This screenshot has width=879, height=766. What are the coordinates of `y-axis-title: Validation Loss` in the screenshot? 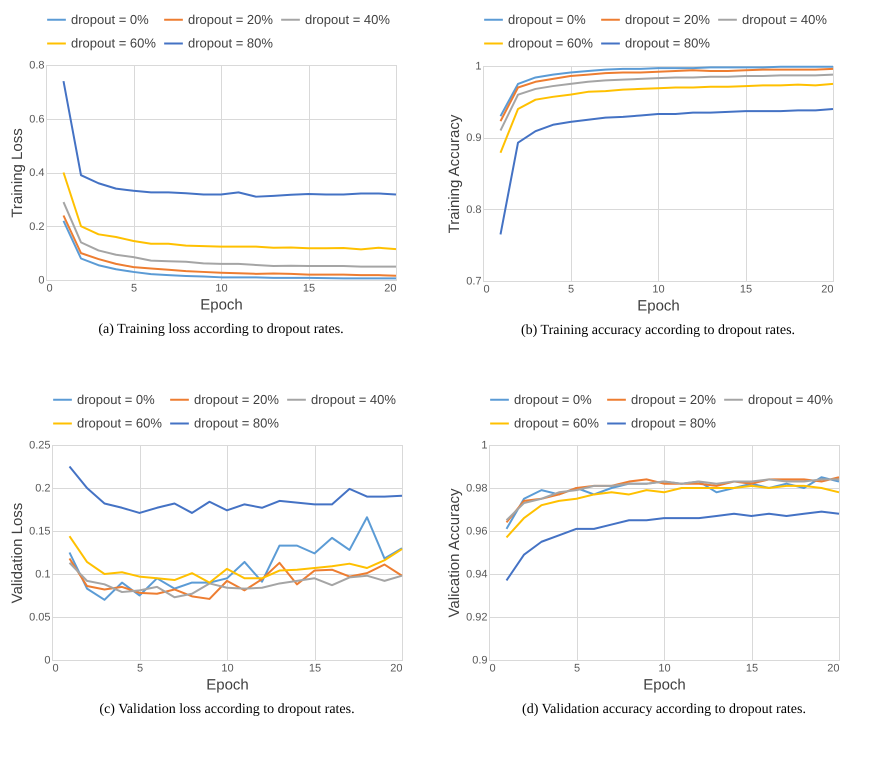 It's located at (17, 553).